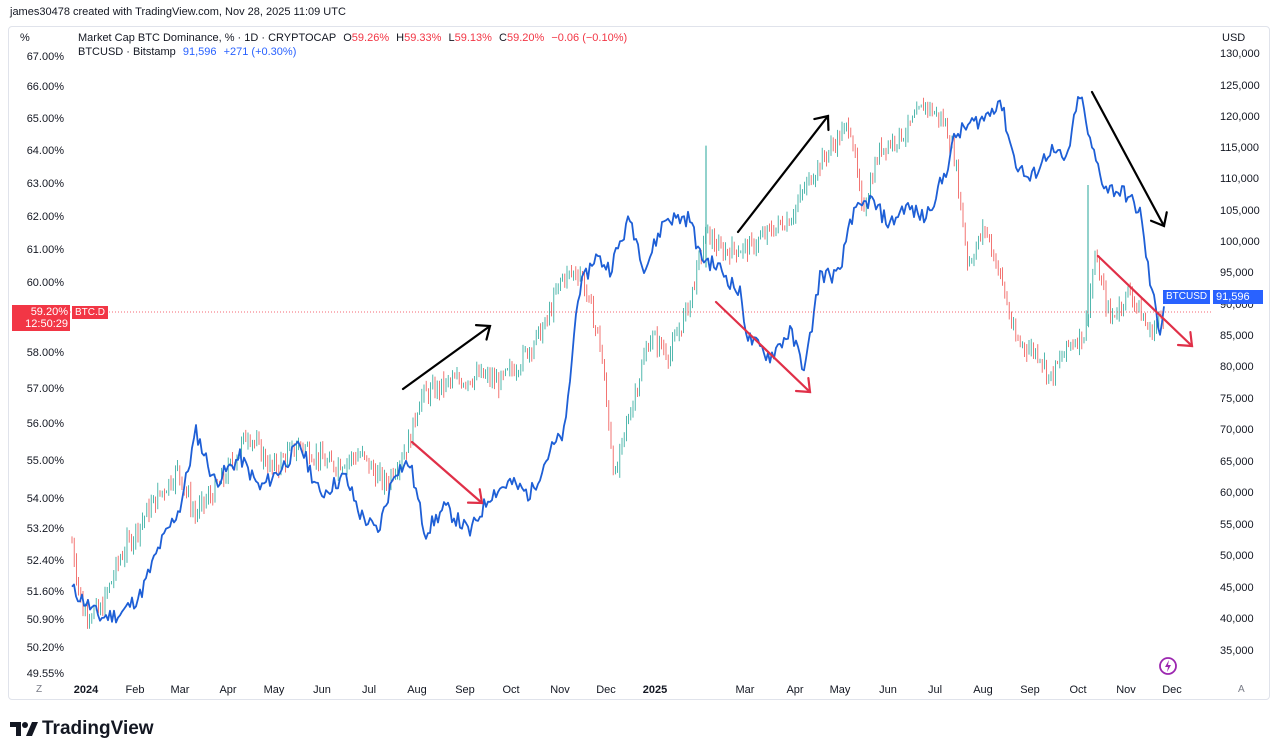  Describe the element at coordinates (655, 690) in the screenshot. I see `x-tick-label: 2025` at that location.